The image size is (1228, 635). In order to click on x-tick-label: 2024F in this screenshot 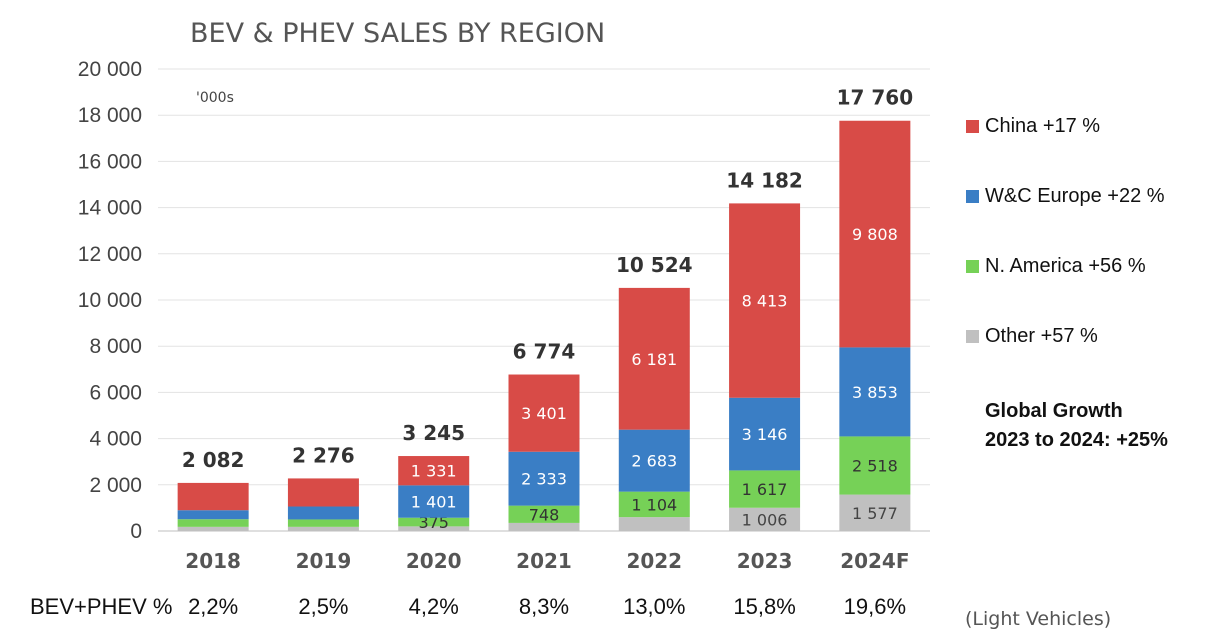, I will do `click(874, 561)`.